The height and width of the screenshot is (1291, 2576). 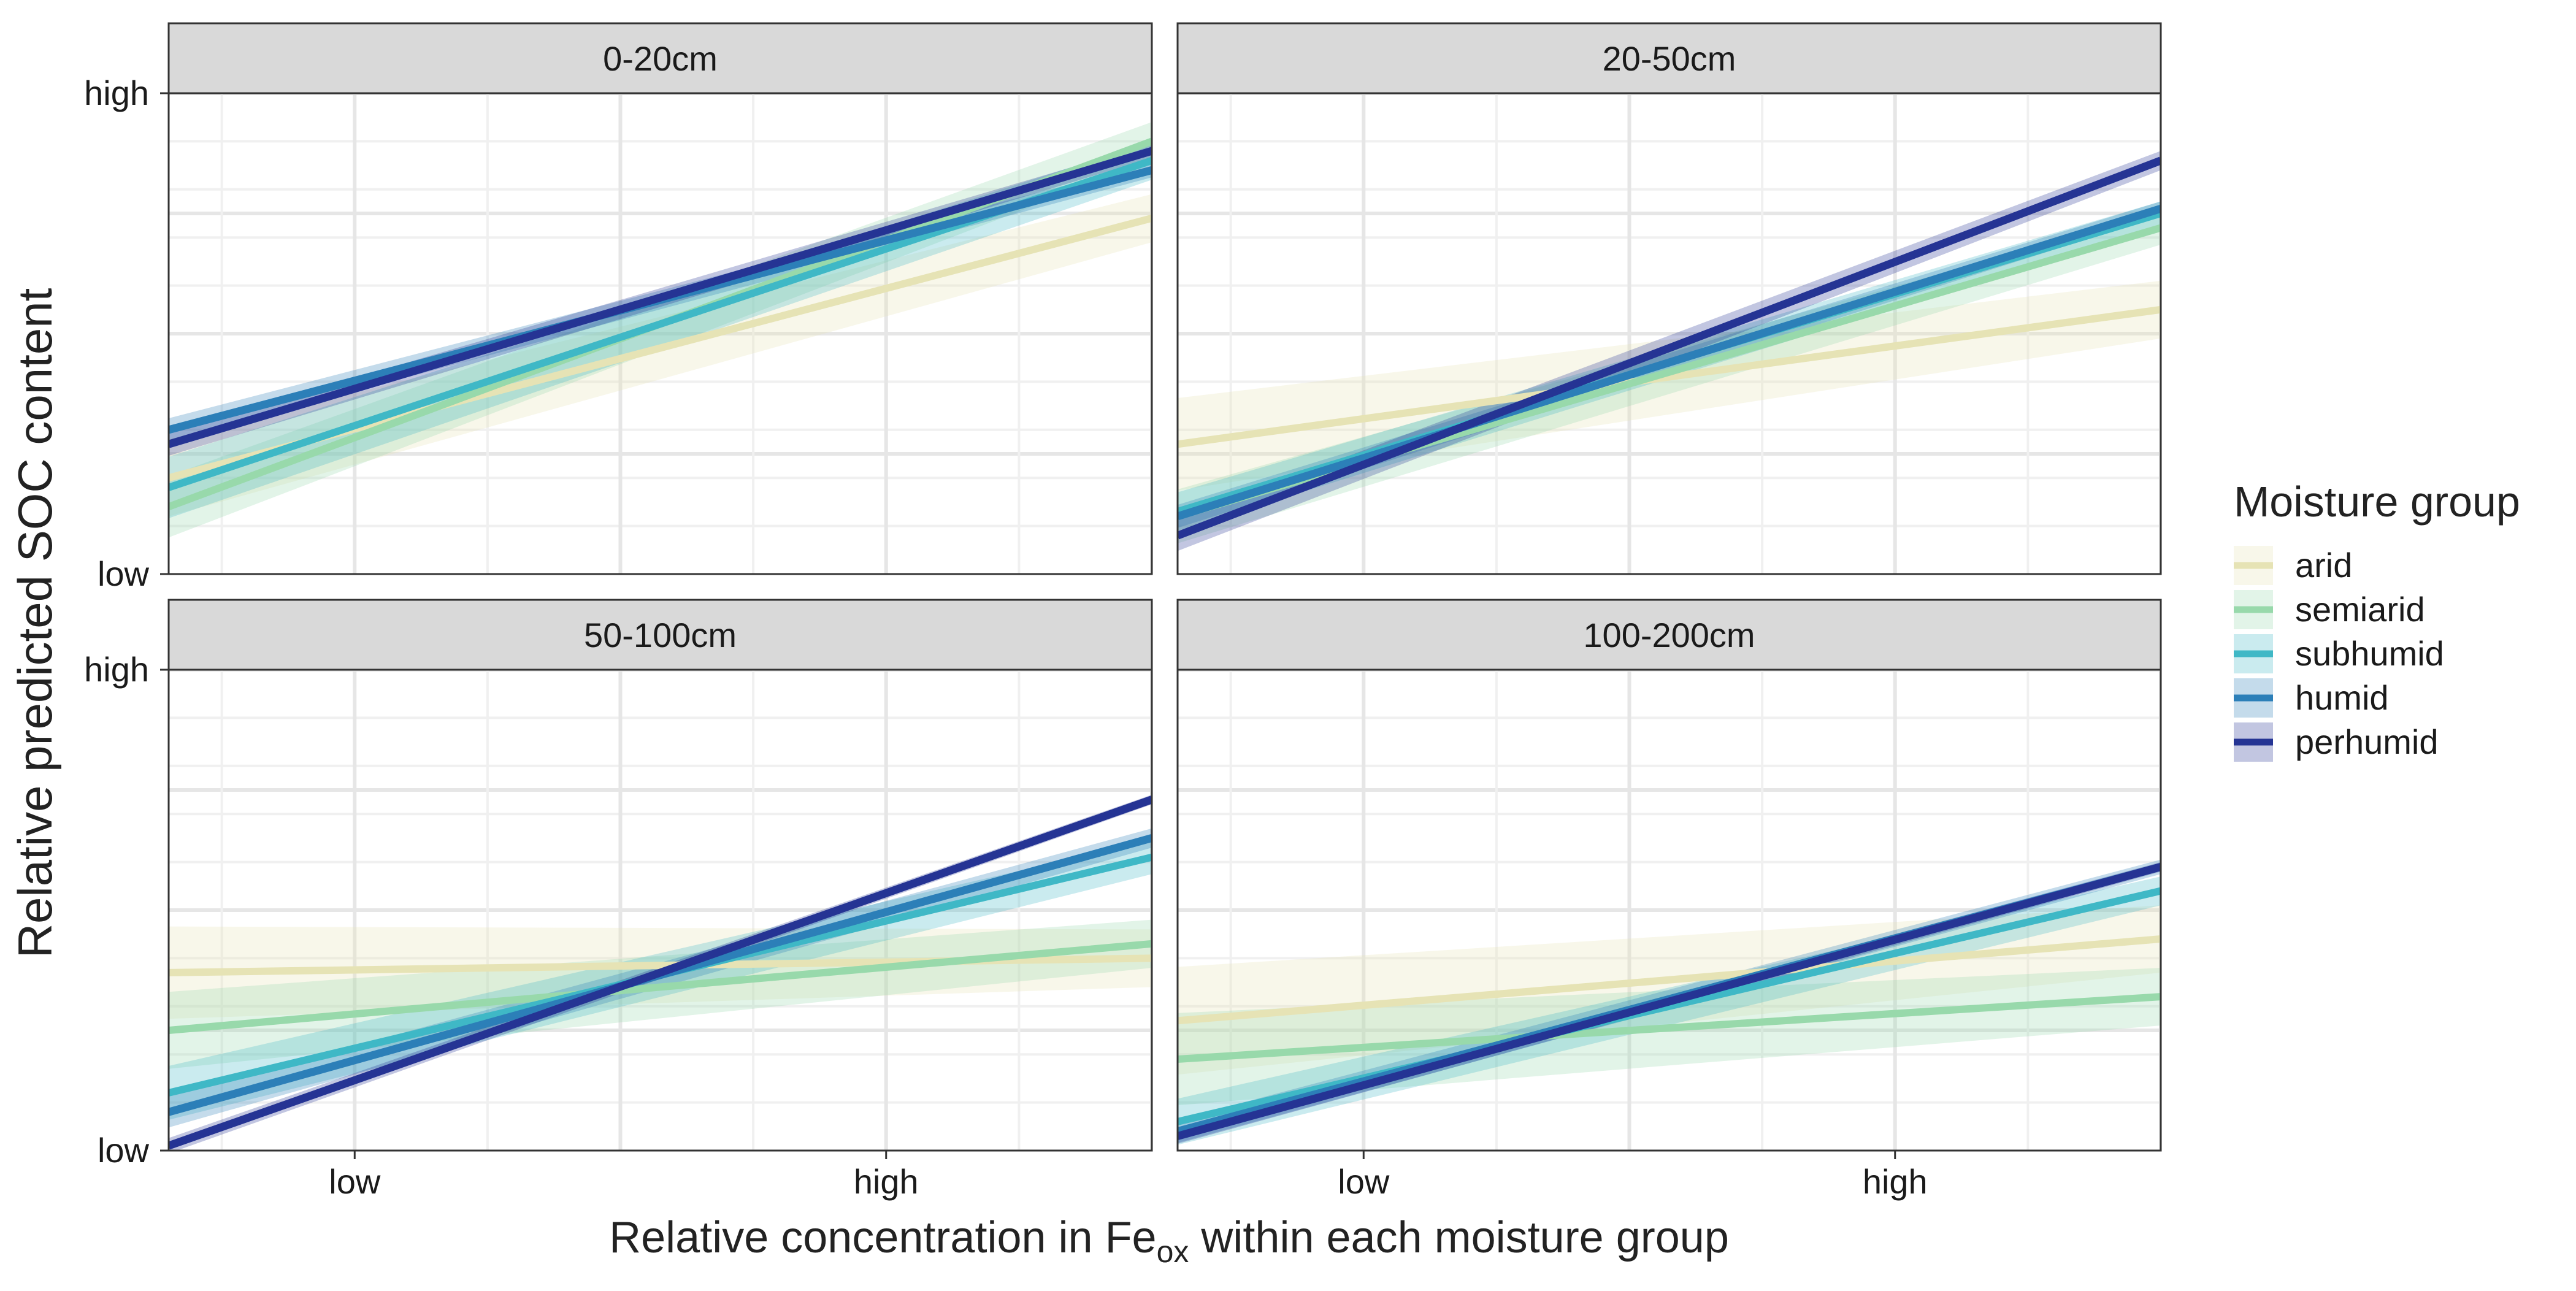 I want to click on panel-strip-label: 20-50cm, so click(x=1669, y=58).